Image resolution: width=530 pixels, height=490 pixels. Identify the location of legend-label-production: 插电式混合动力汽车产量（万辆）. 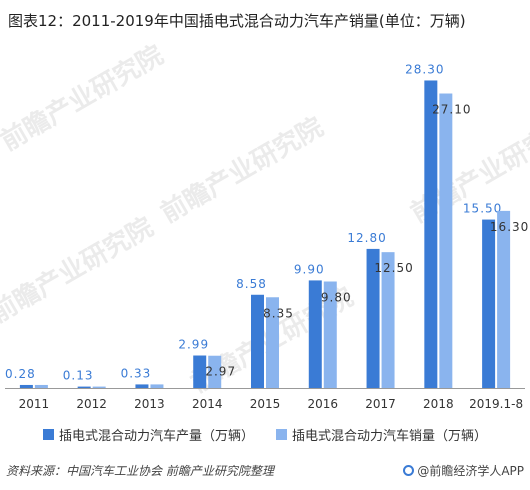
(156, 436).